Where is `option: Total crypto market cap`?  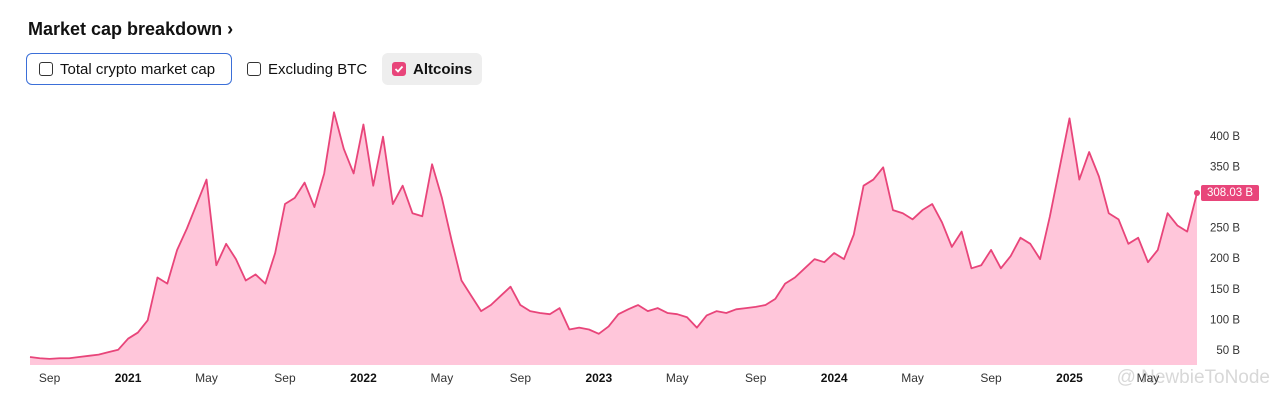
option: Total crypto market cap is located at coordinates (129, 69).